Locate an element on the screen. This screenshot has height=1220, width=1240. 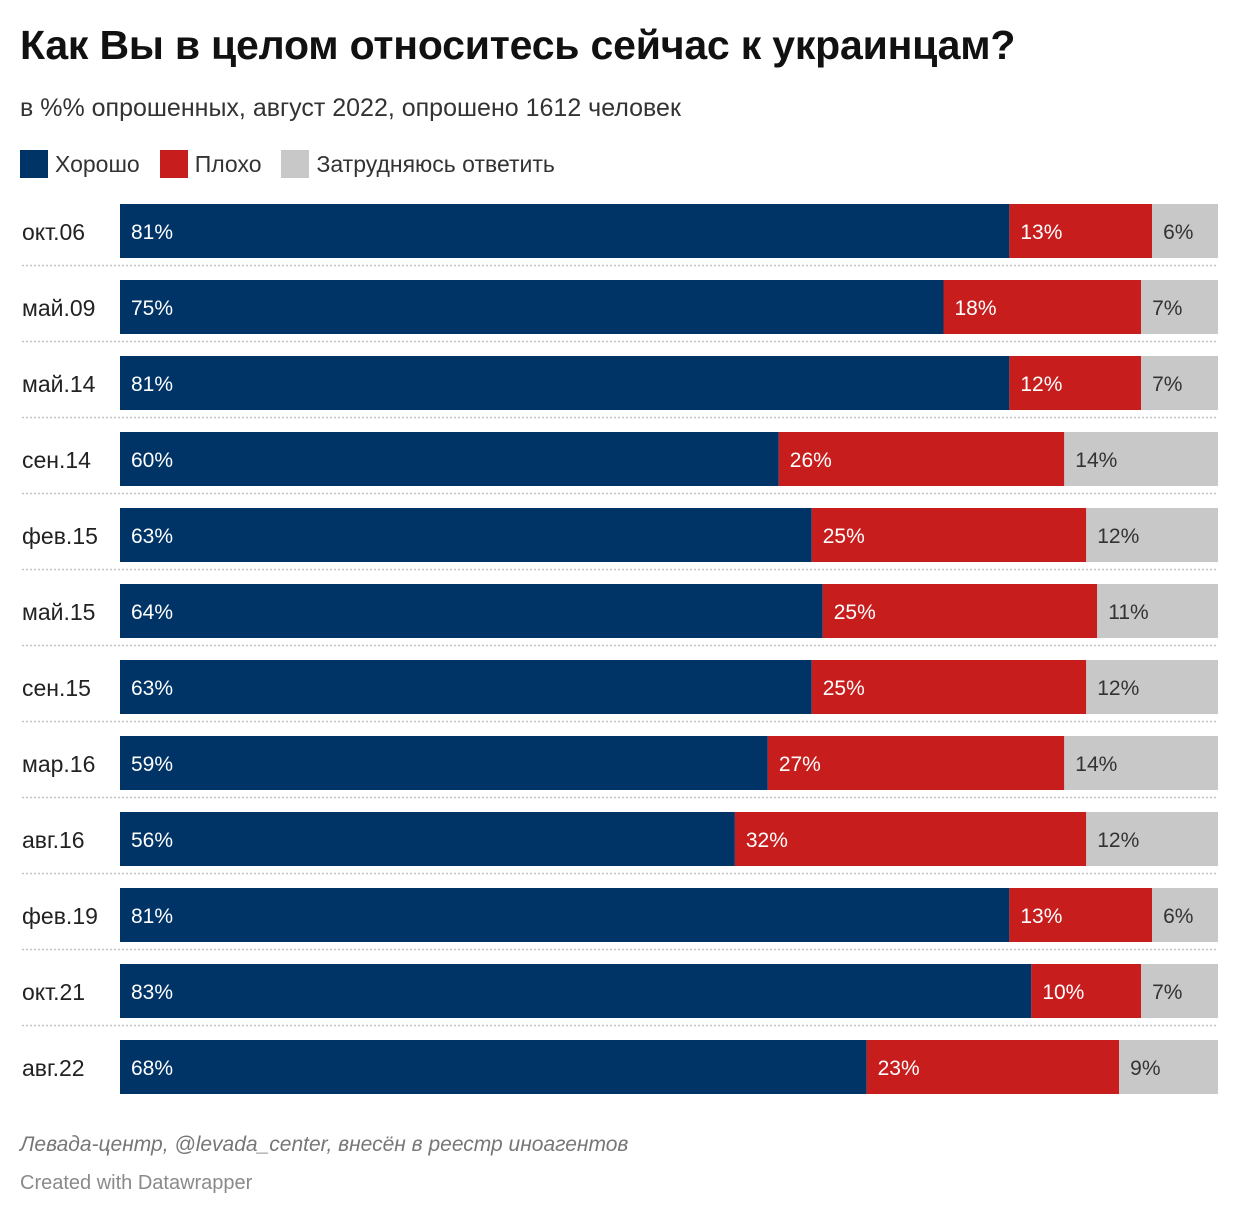
bar-row: мар.16 59% 27% 14% is located at coordinates (620, 767).